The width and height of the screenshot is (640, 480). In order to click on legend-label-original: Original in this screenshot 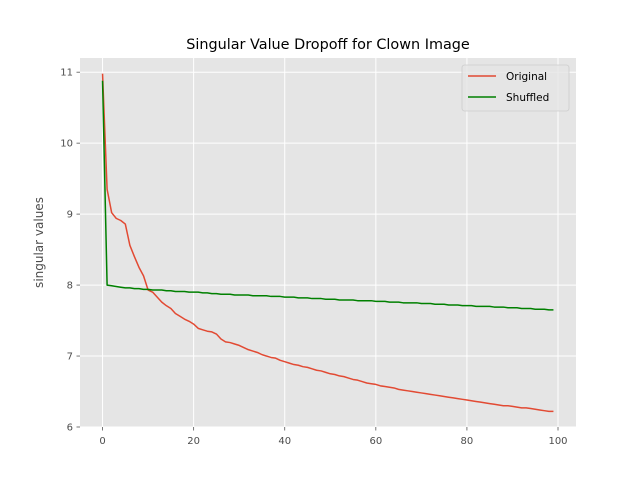, I will do `click(526, 77)`.